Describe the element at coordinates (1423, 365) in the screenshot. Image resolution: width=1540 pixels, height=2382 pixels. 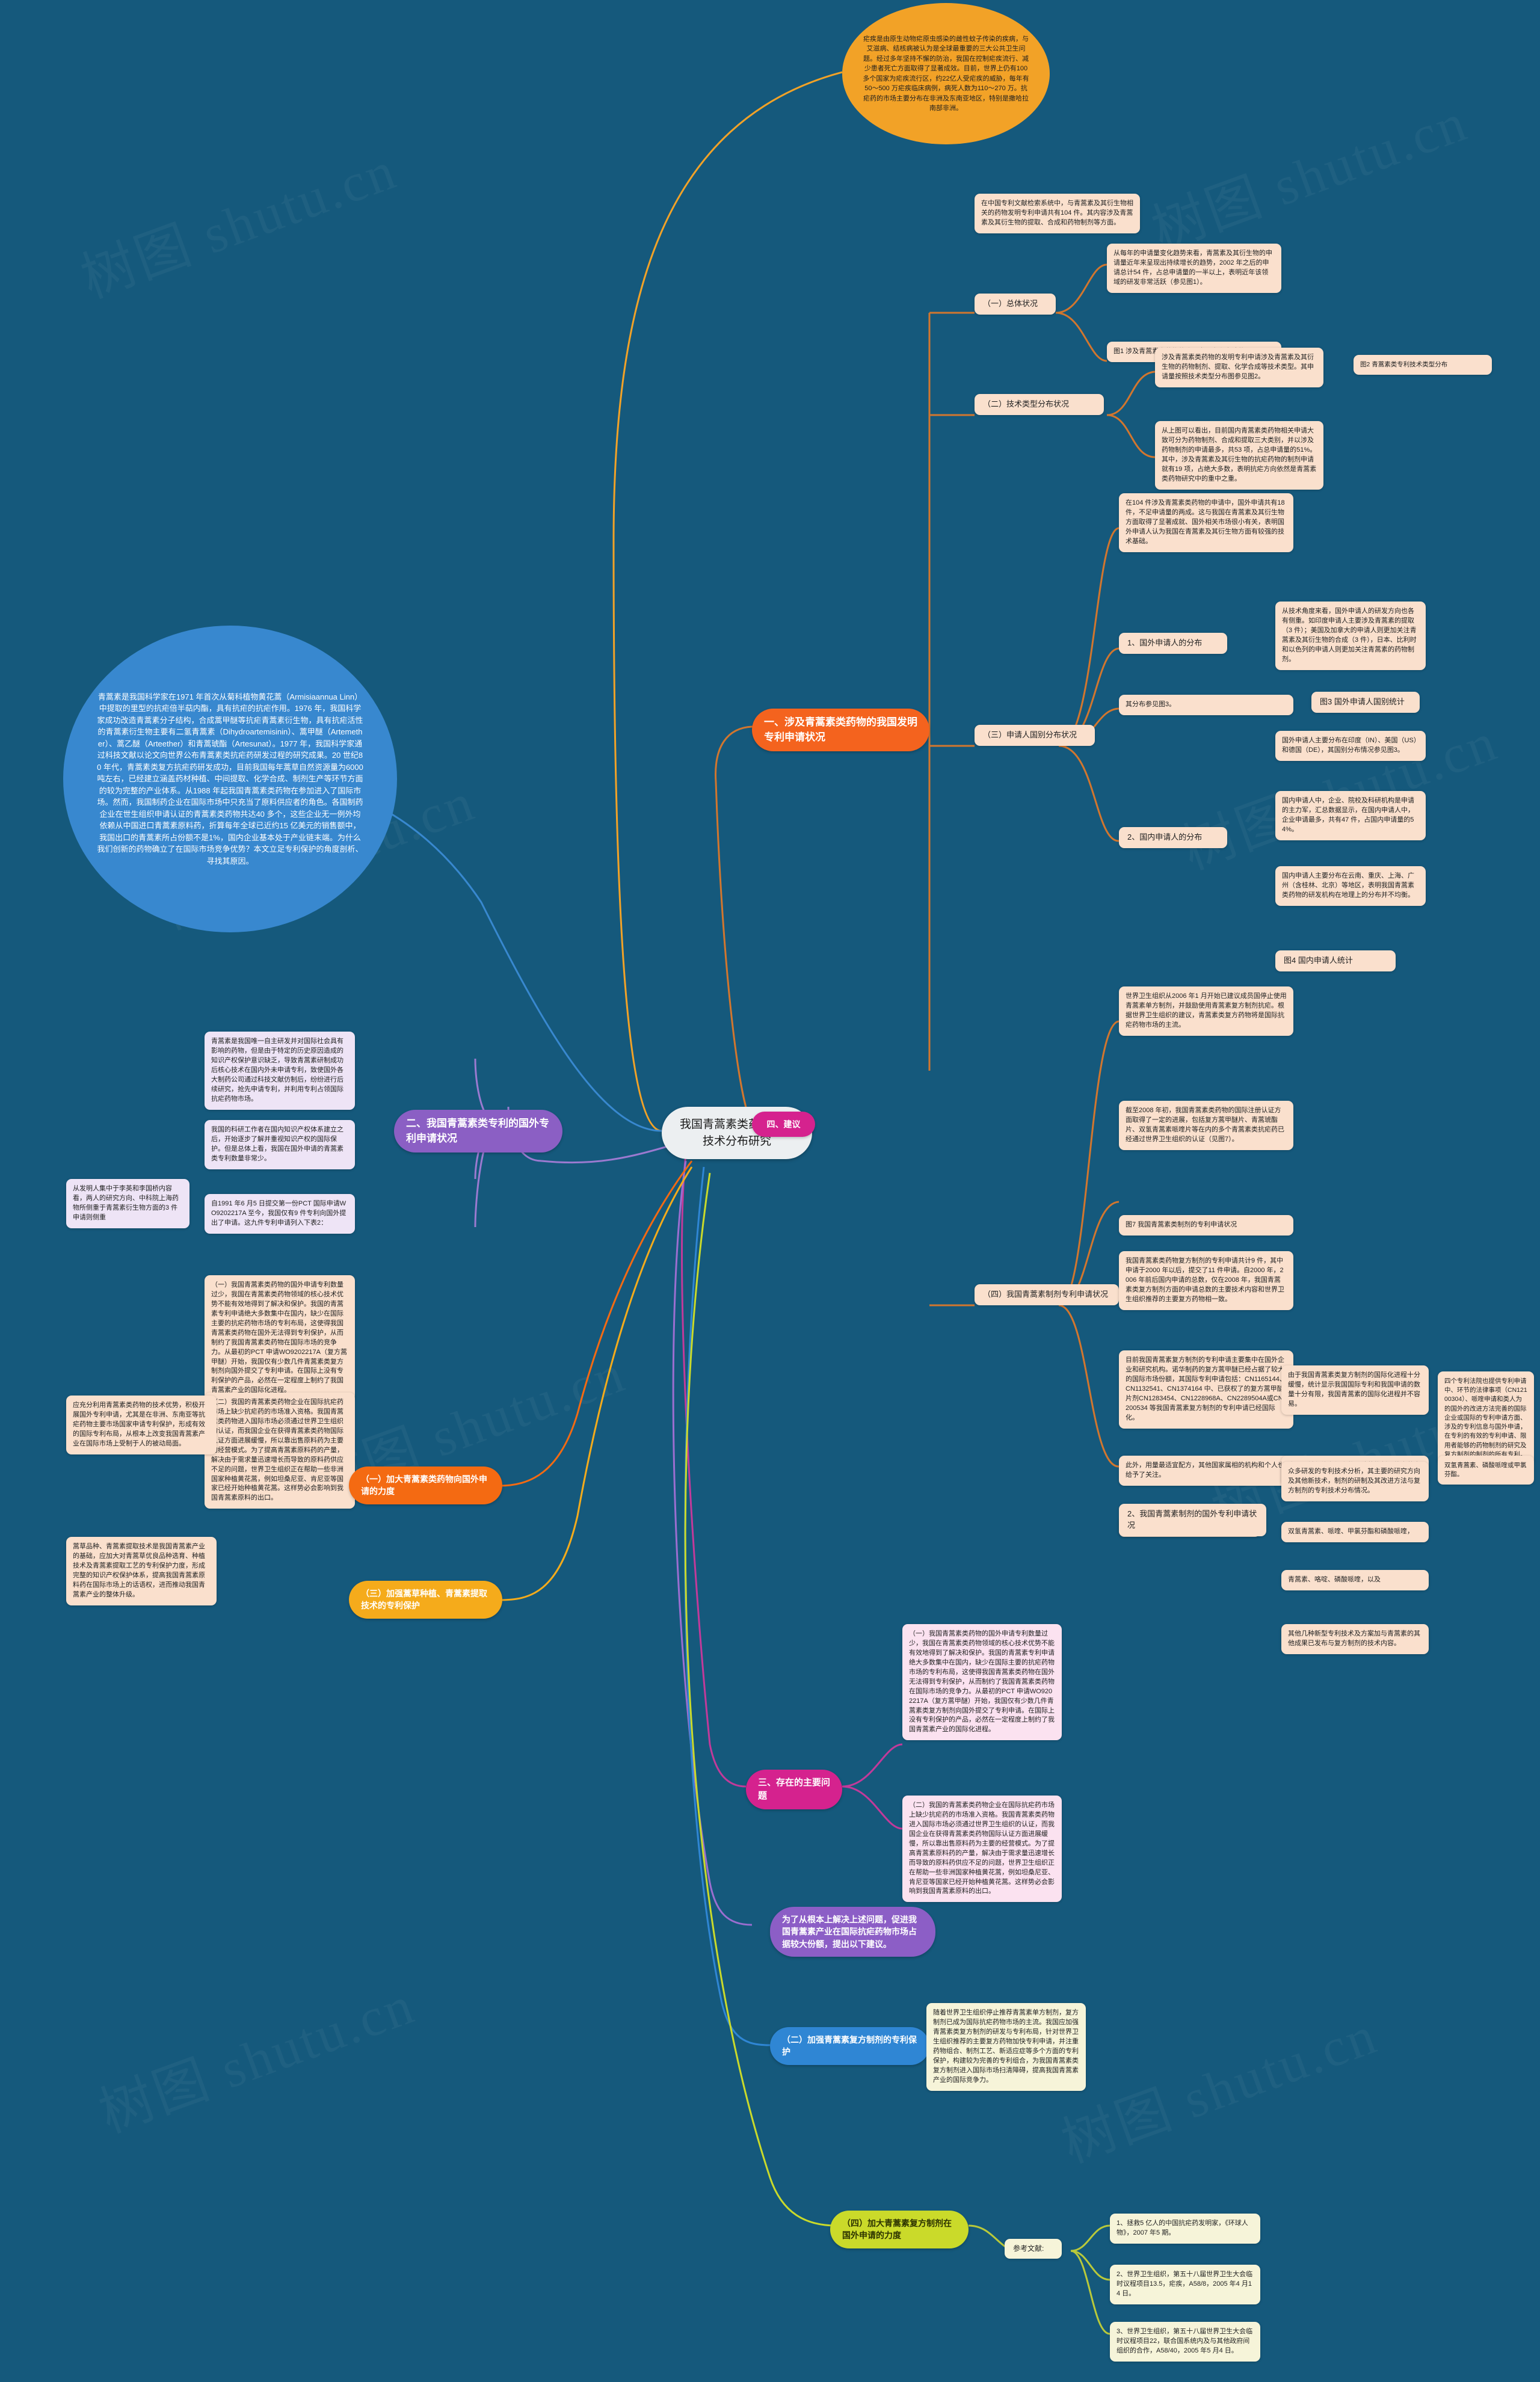
I see `b1-sub-2-figure-label: 图2 青蒿素类专利技术类型分布` at that location.